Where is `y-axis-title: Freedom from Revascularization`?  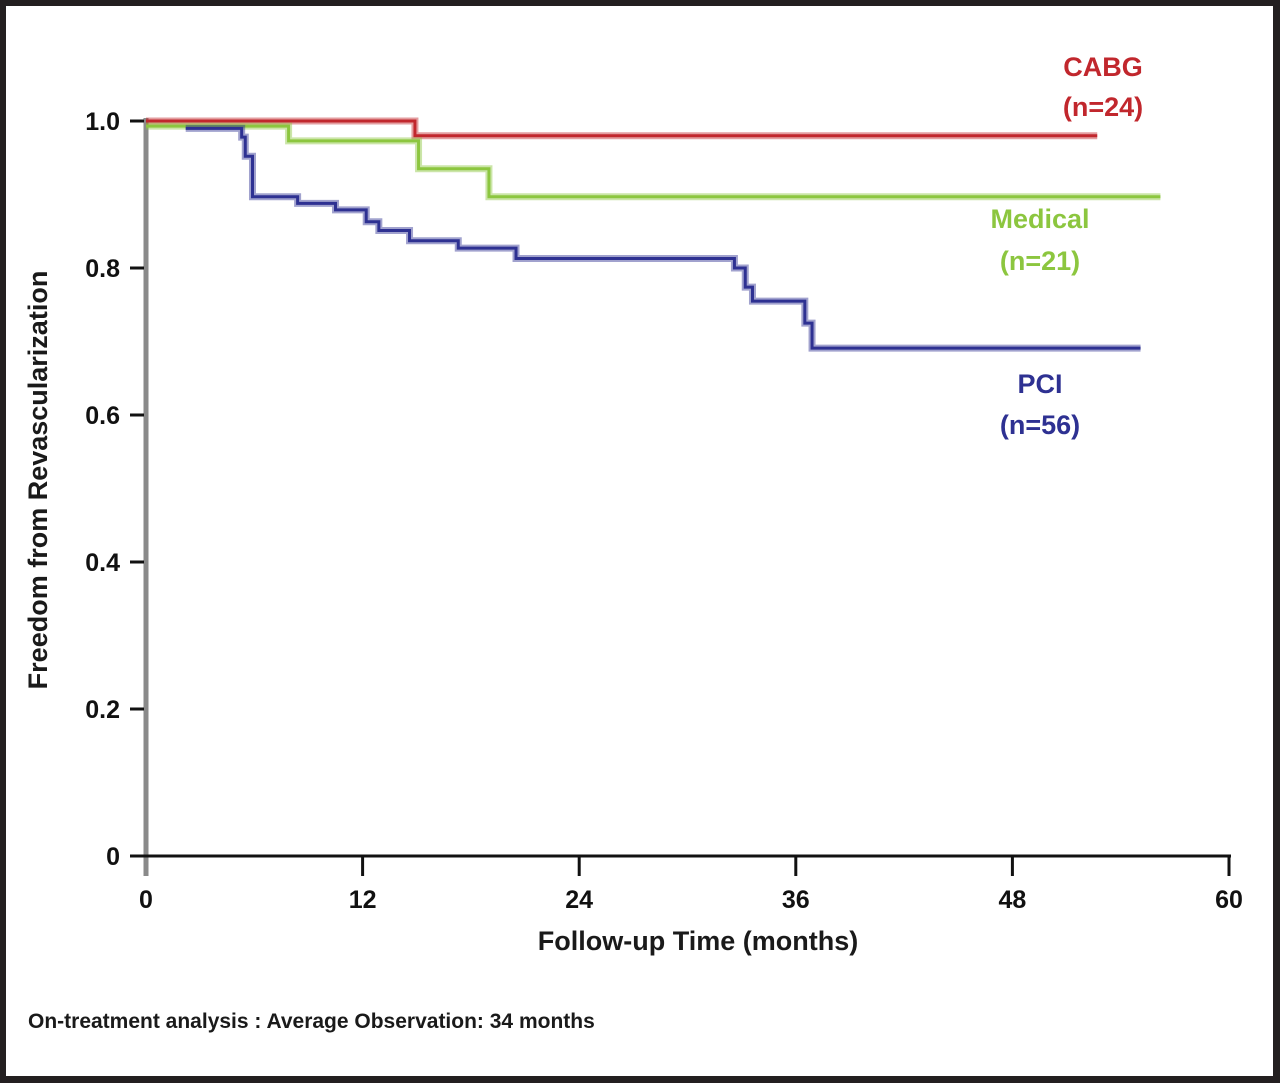 y-axis-title: Freedom from Revascularization is located at coordinates (38, 480).